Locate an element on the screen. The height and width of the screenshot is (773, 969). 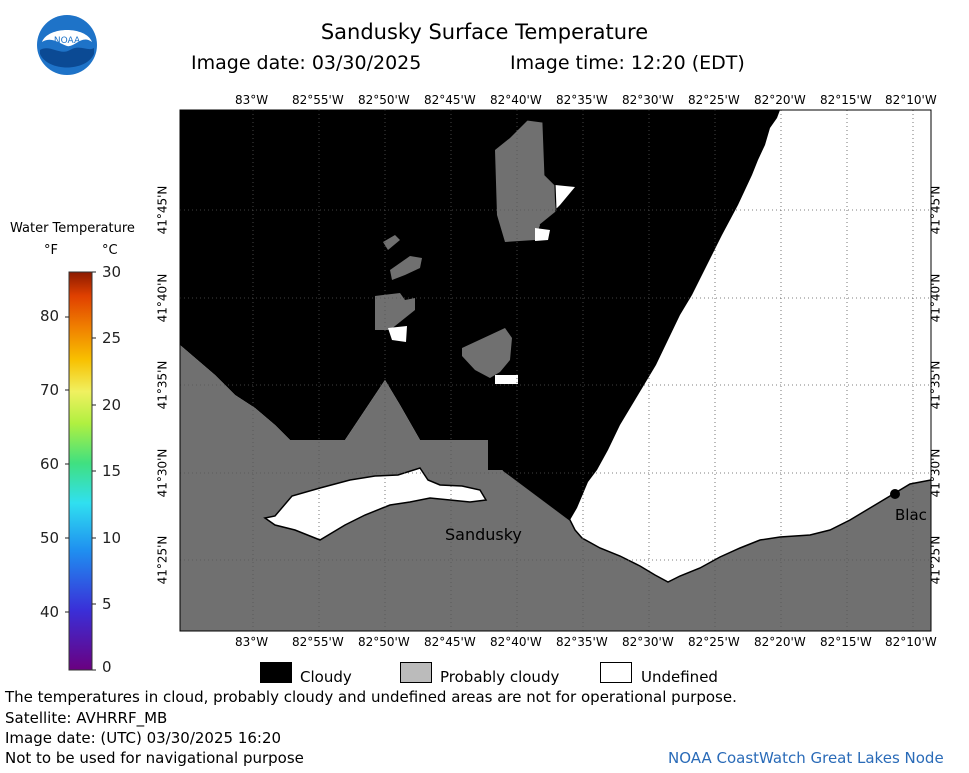
legend-unit-c: °C is located at coordinates (110, 250).